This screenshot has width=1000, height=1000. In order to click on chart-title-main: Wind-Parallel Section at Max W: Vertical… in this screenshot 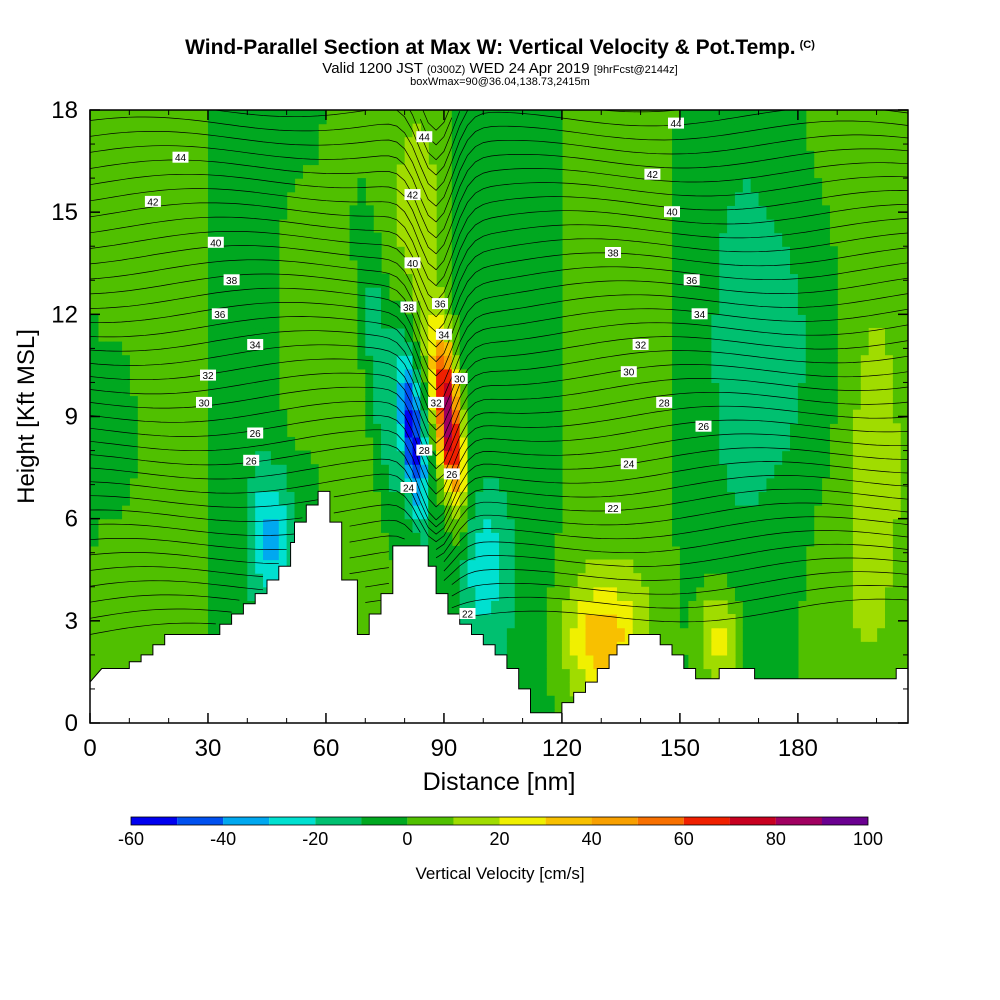, I will do `click(490, 47)`.